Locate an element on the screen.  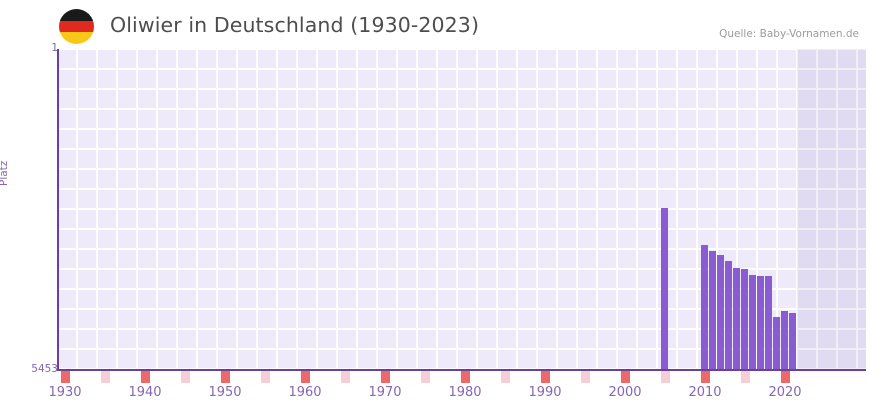
y-axis-bottom-label: 5453 is located at coordinates (44, 369).